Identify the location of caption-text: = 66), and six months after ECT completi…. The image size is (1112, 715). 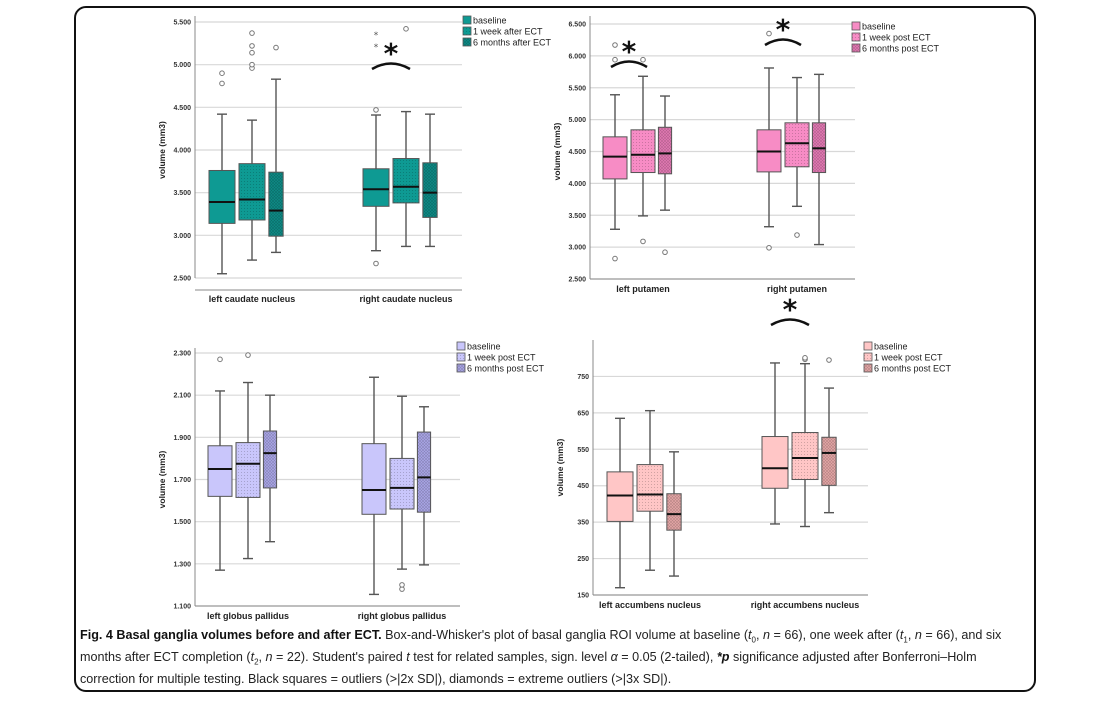
(541, 646).